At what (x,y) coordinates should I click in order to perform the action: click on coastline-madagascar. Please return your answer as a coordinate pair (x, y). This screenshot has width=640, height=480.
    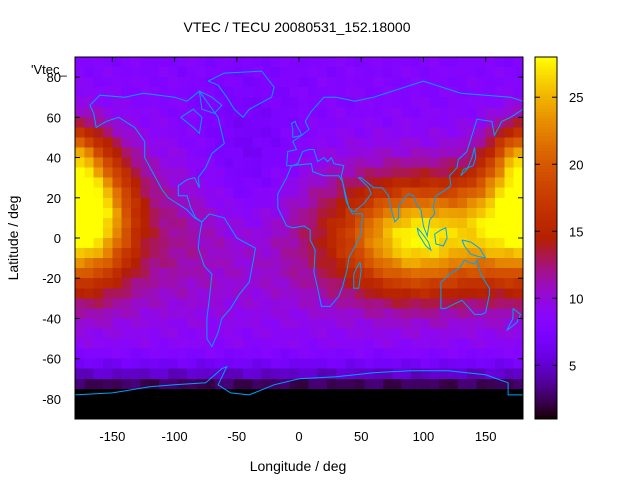
    Looking at the image, I should click on (357, 275).